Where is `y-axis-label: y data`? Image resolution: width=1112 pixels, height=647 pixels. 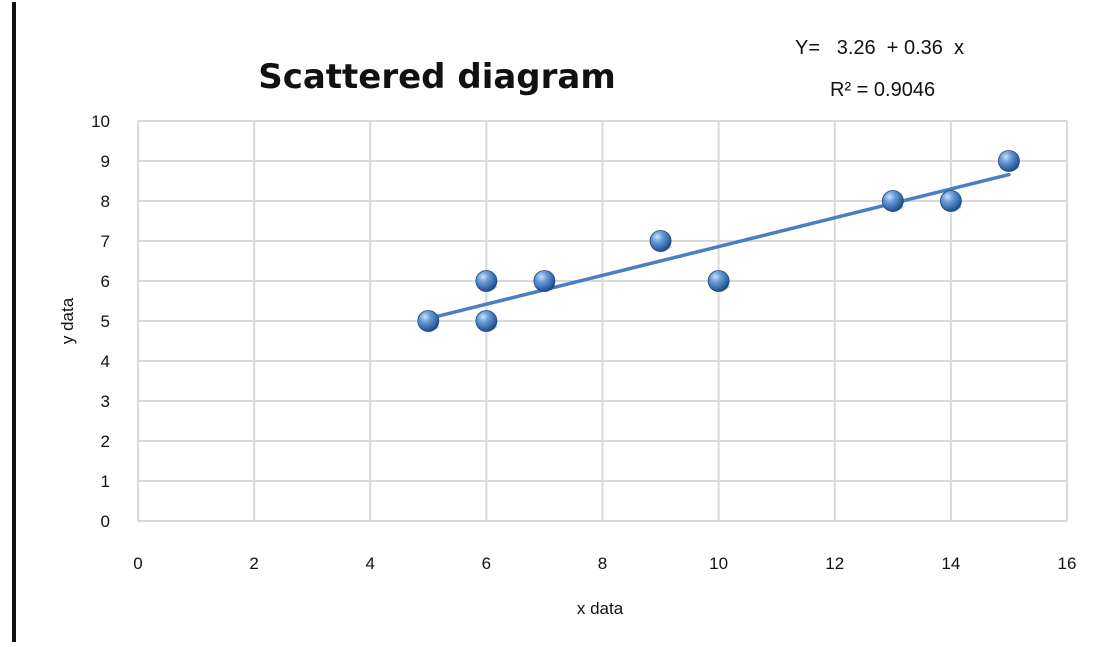 y-axis-label: y data is located at coordinates (67, 320).